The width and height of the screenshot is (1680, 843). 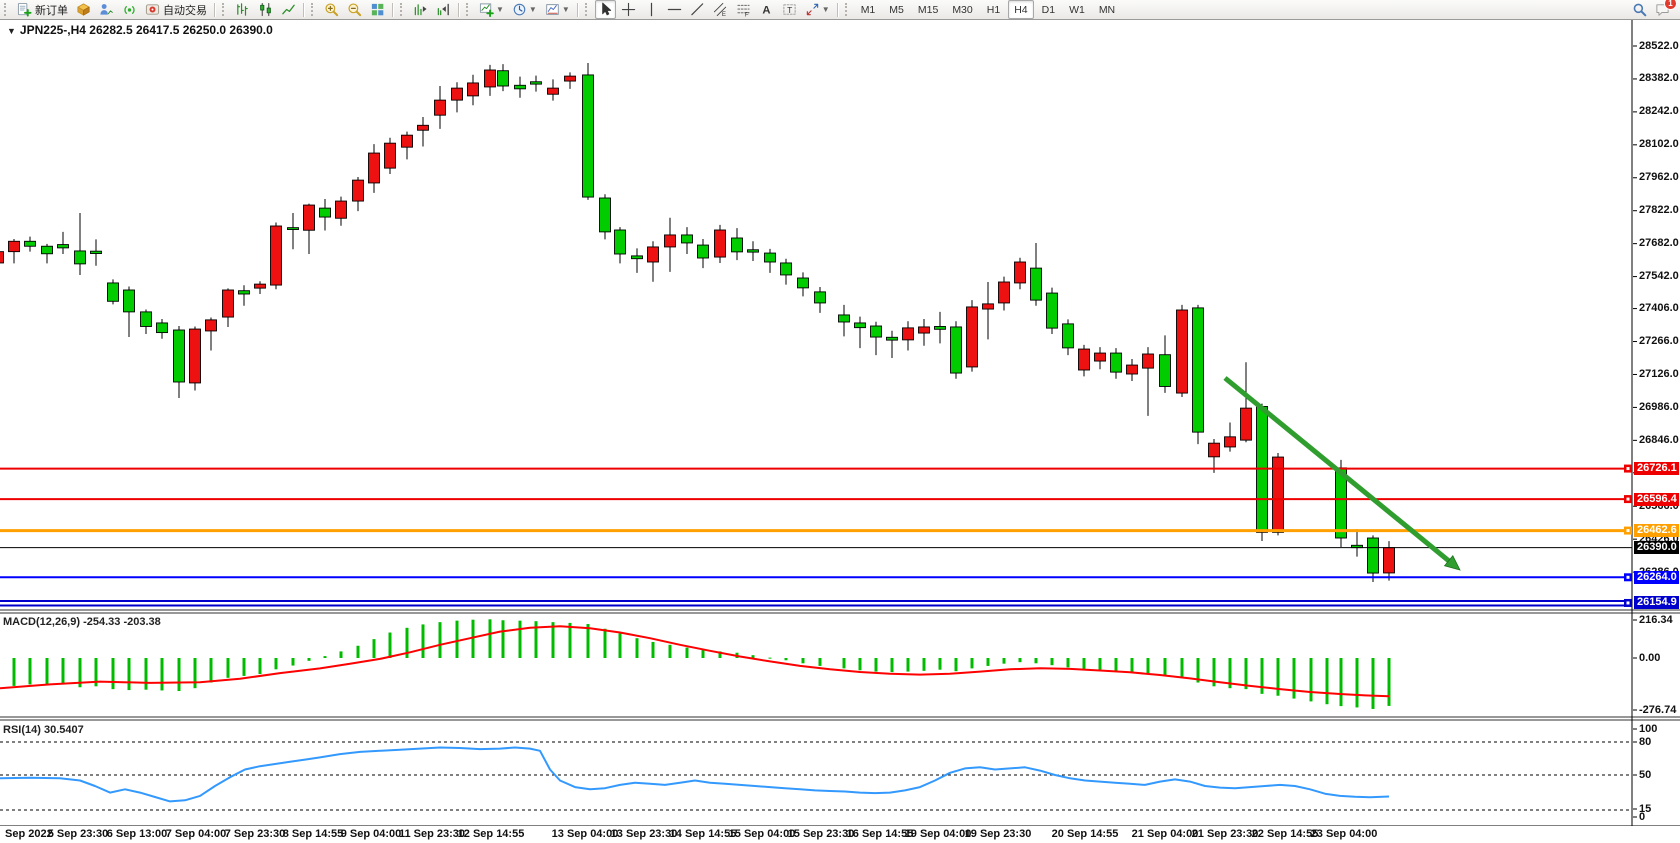 I want to click on gold-cube-icon, so click(x=83, y=9).